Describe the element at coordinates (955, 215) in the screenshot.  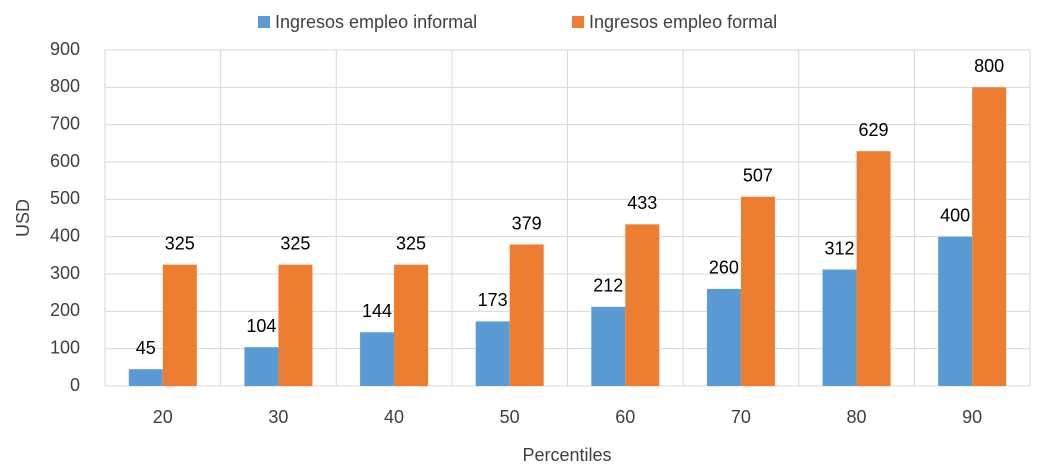
I see `data-label: 400` at that location.